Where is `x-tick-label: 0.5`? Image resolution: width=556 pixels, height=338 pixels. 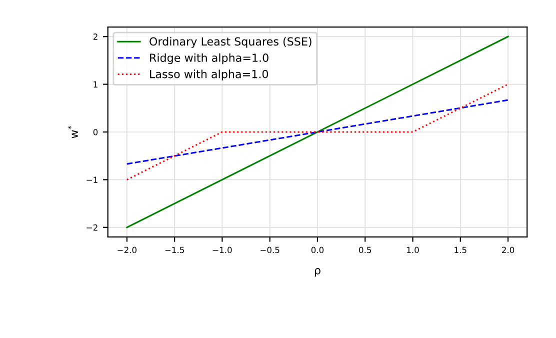 x-tick-label: 0.5 is located at coordinates (365, 250).